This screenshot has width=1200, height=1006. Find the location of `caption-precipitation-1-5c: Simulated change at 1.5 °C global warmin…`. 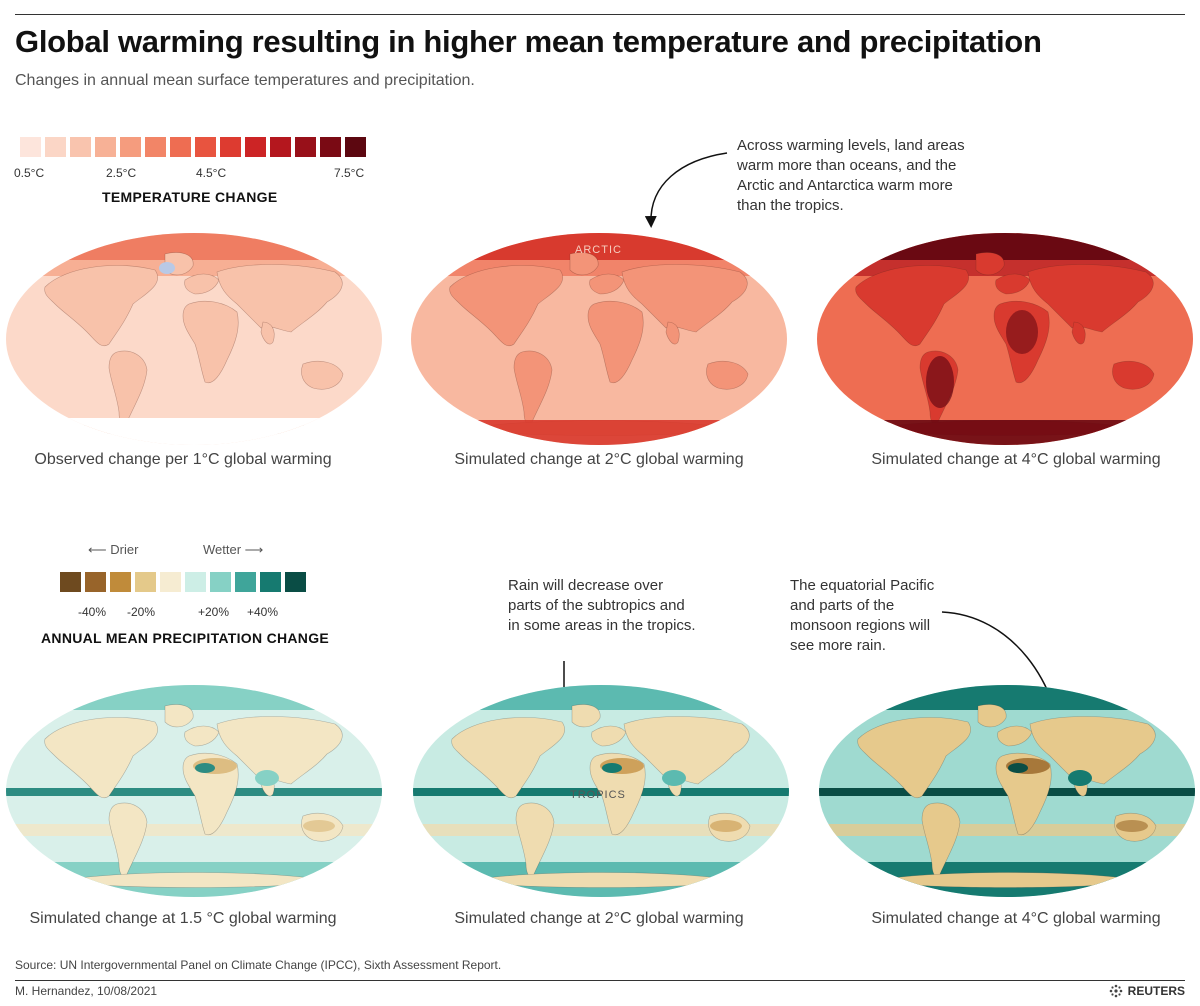

caption-precipitation-1-5c: Simulated change at 1.5 °C global warmin… is located at coordinates (183, 918).